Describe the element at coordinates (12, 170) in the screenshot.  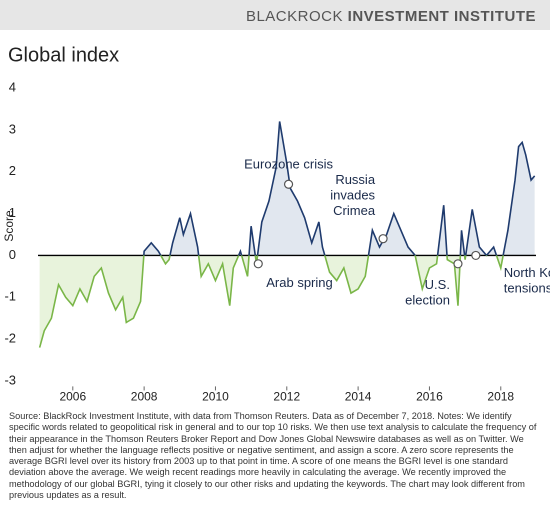
I see `y-tick-label: 2` at that location.